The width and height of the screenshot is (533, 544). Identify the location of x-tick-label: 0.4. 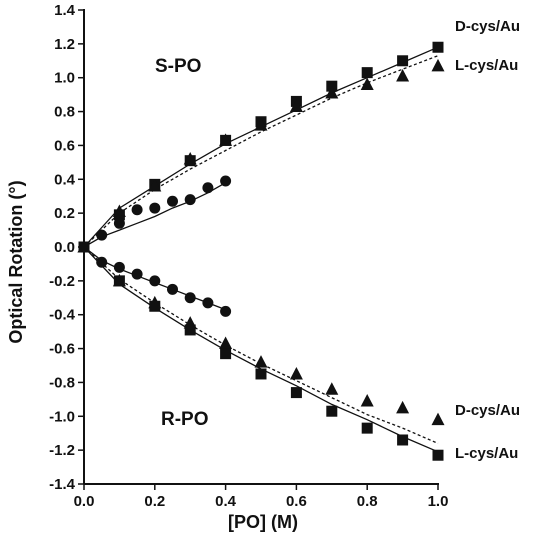
(226, 501).